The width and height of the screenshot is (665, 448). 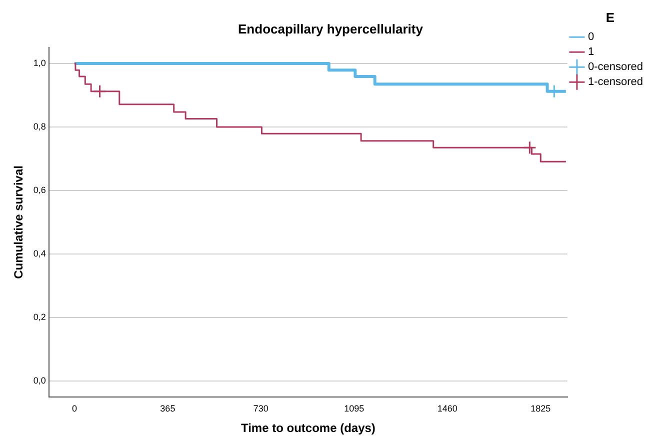 What do you see at coordinates (447, 409) in the screenshot?
I see `x-tick-label: 1460` at bounding box center [447, 409].